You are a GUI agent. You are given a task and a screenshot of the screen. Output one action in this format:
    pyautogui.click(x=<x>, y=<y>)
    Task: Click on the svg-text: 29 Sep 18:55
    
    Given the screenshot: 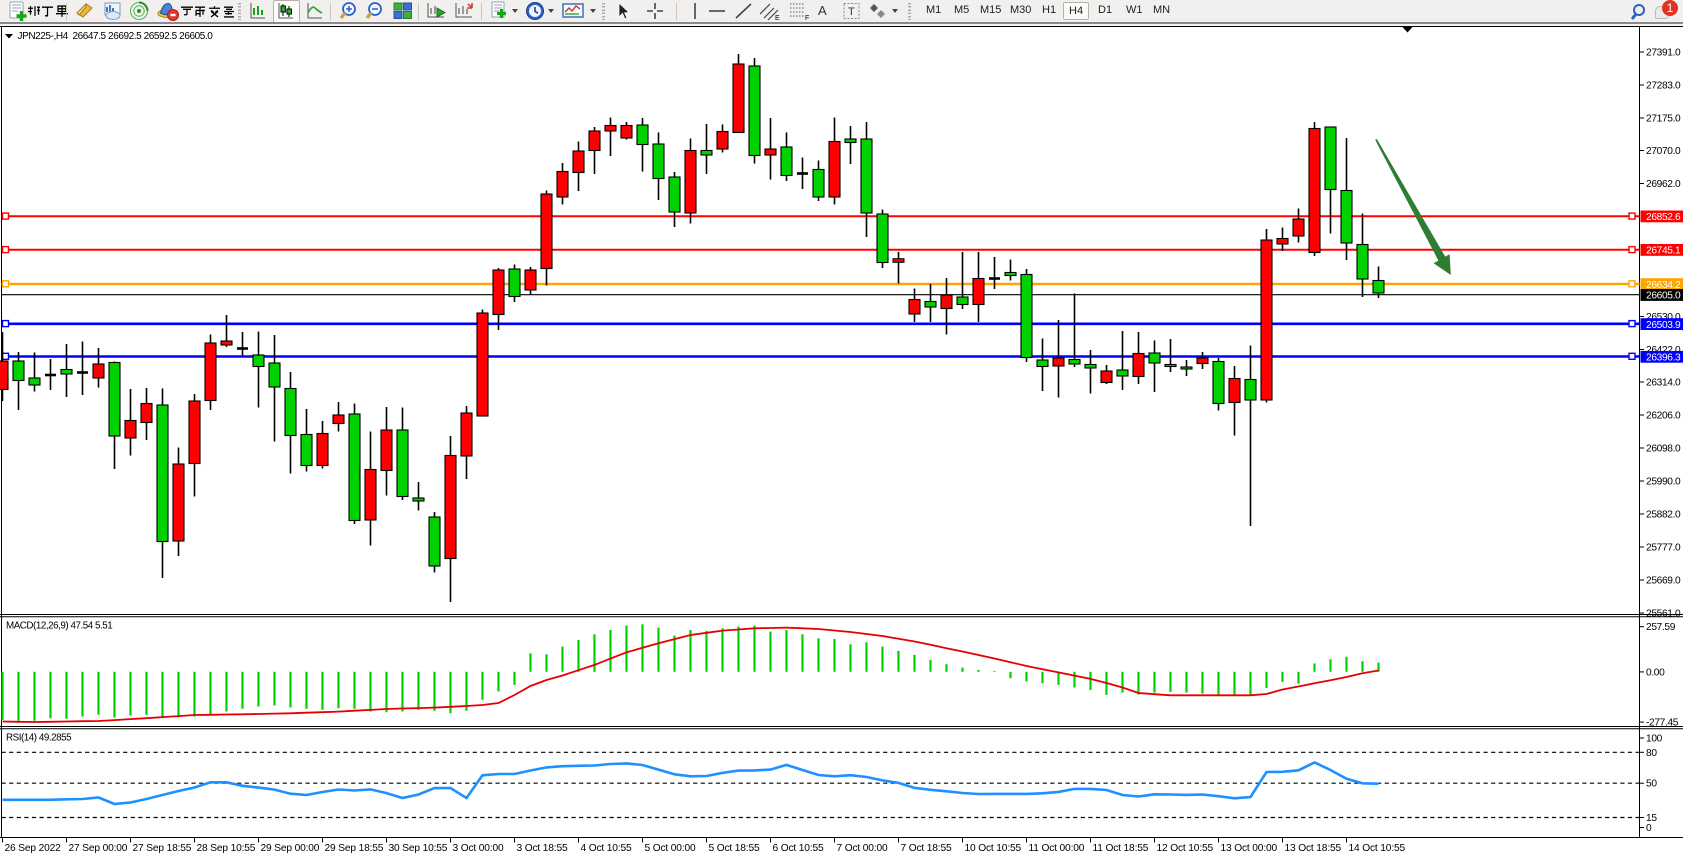 What is the action you would take?
    pyautogui.click(x=354, y=848)
    